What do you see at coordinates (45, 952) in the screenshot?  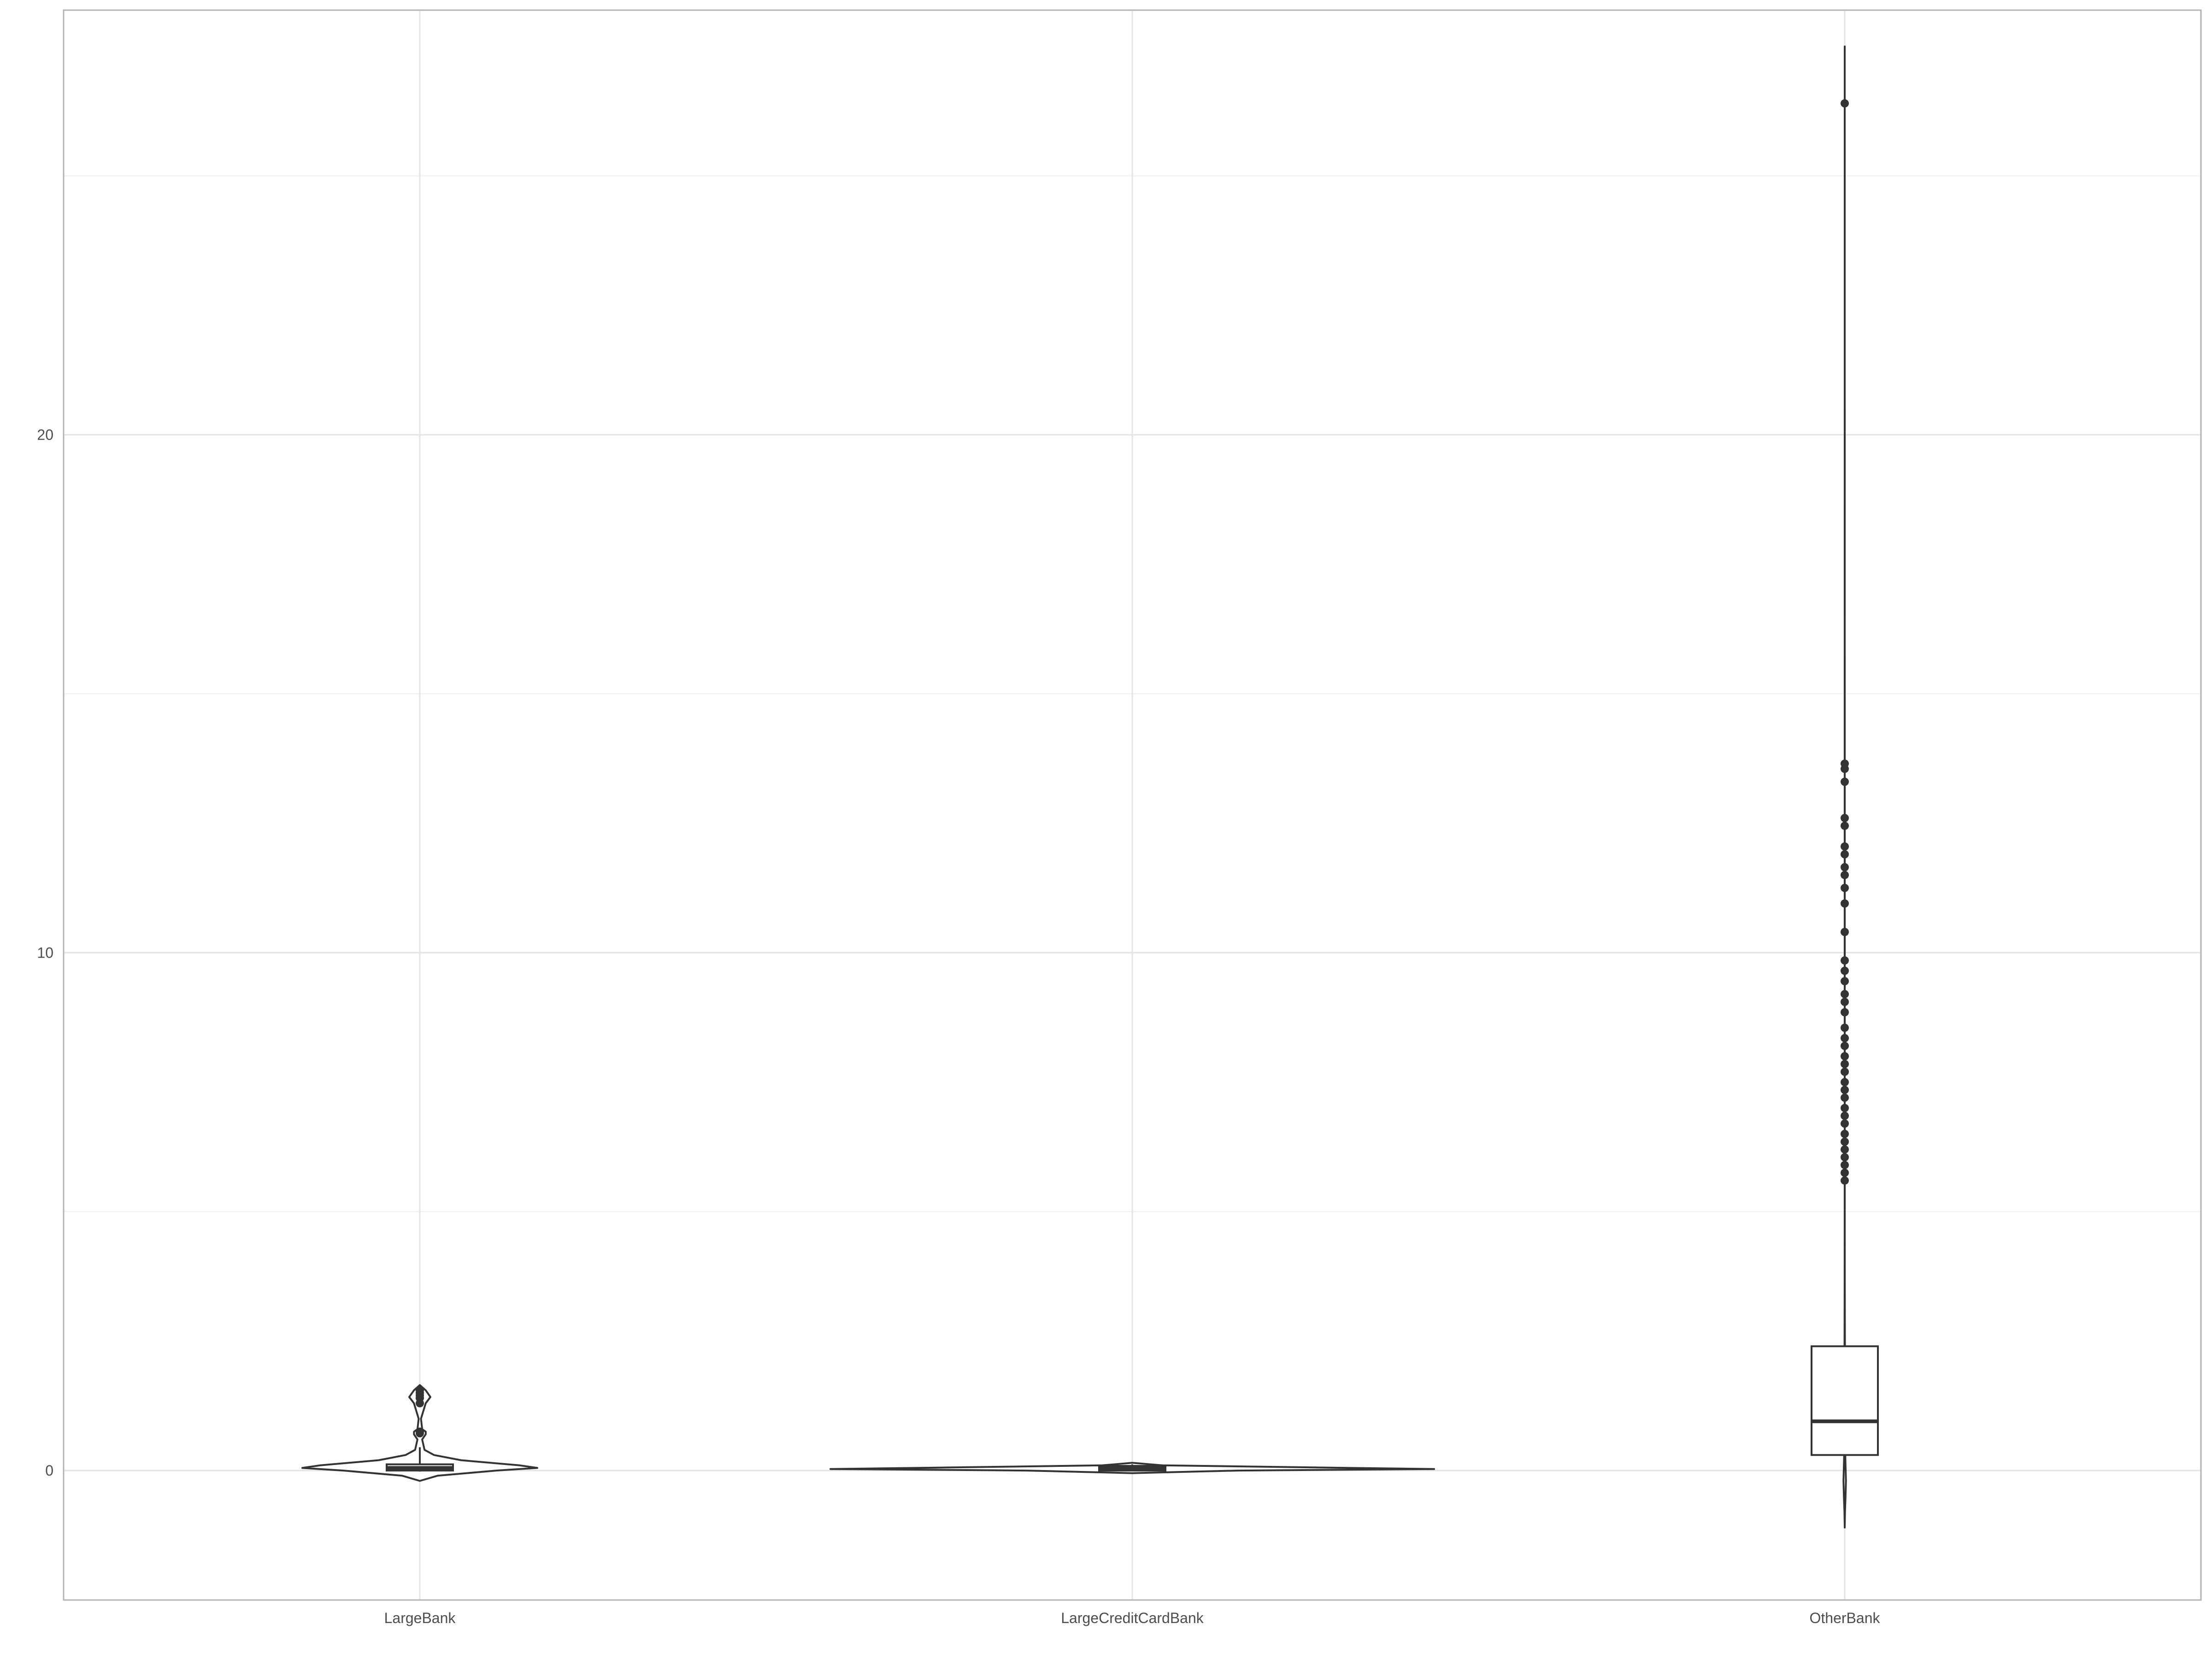 I see `y-tick-label: 10` at bounding box center [45, 952].